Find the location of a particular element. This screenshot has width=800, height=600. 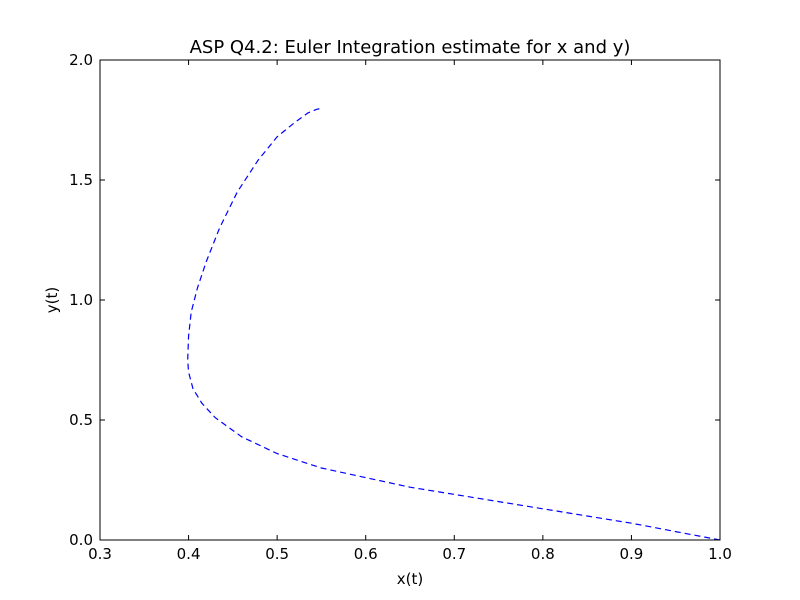

x-tick-label: 0.9 is located at coordinates (631, 554).